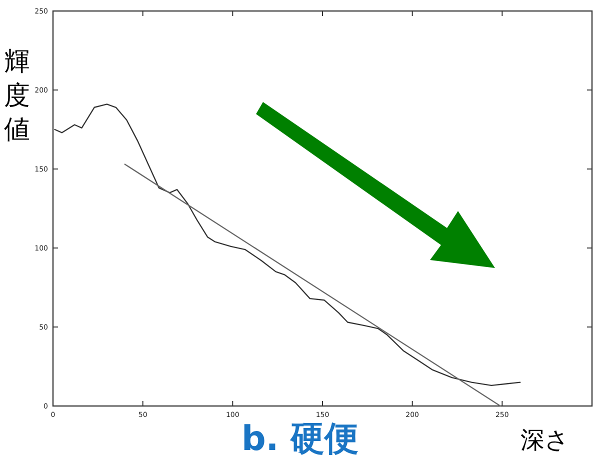  Describe the element at coordinates (545, 440) in the screenshot. I see `x-axis-title: 深さ` at that location.